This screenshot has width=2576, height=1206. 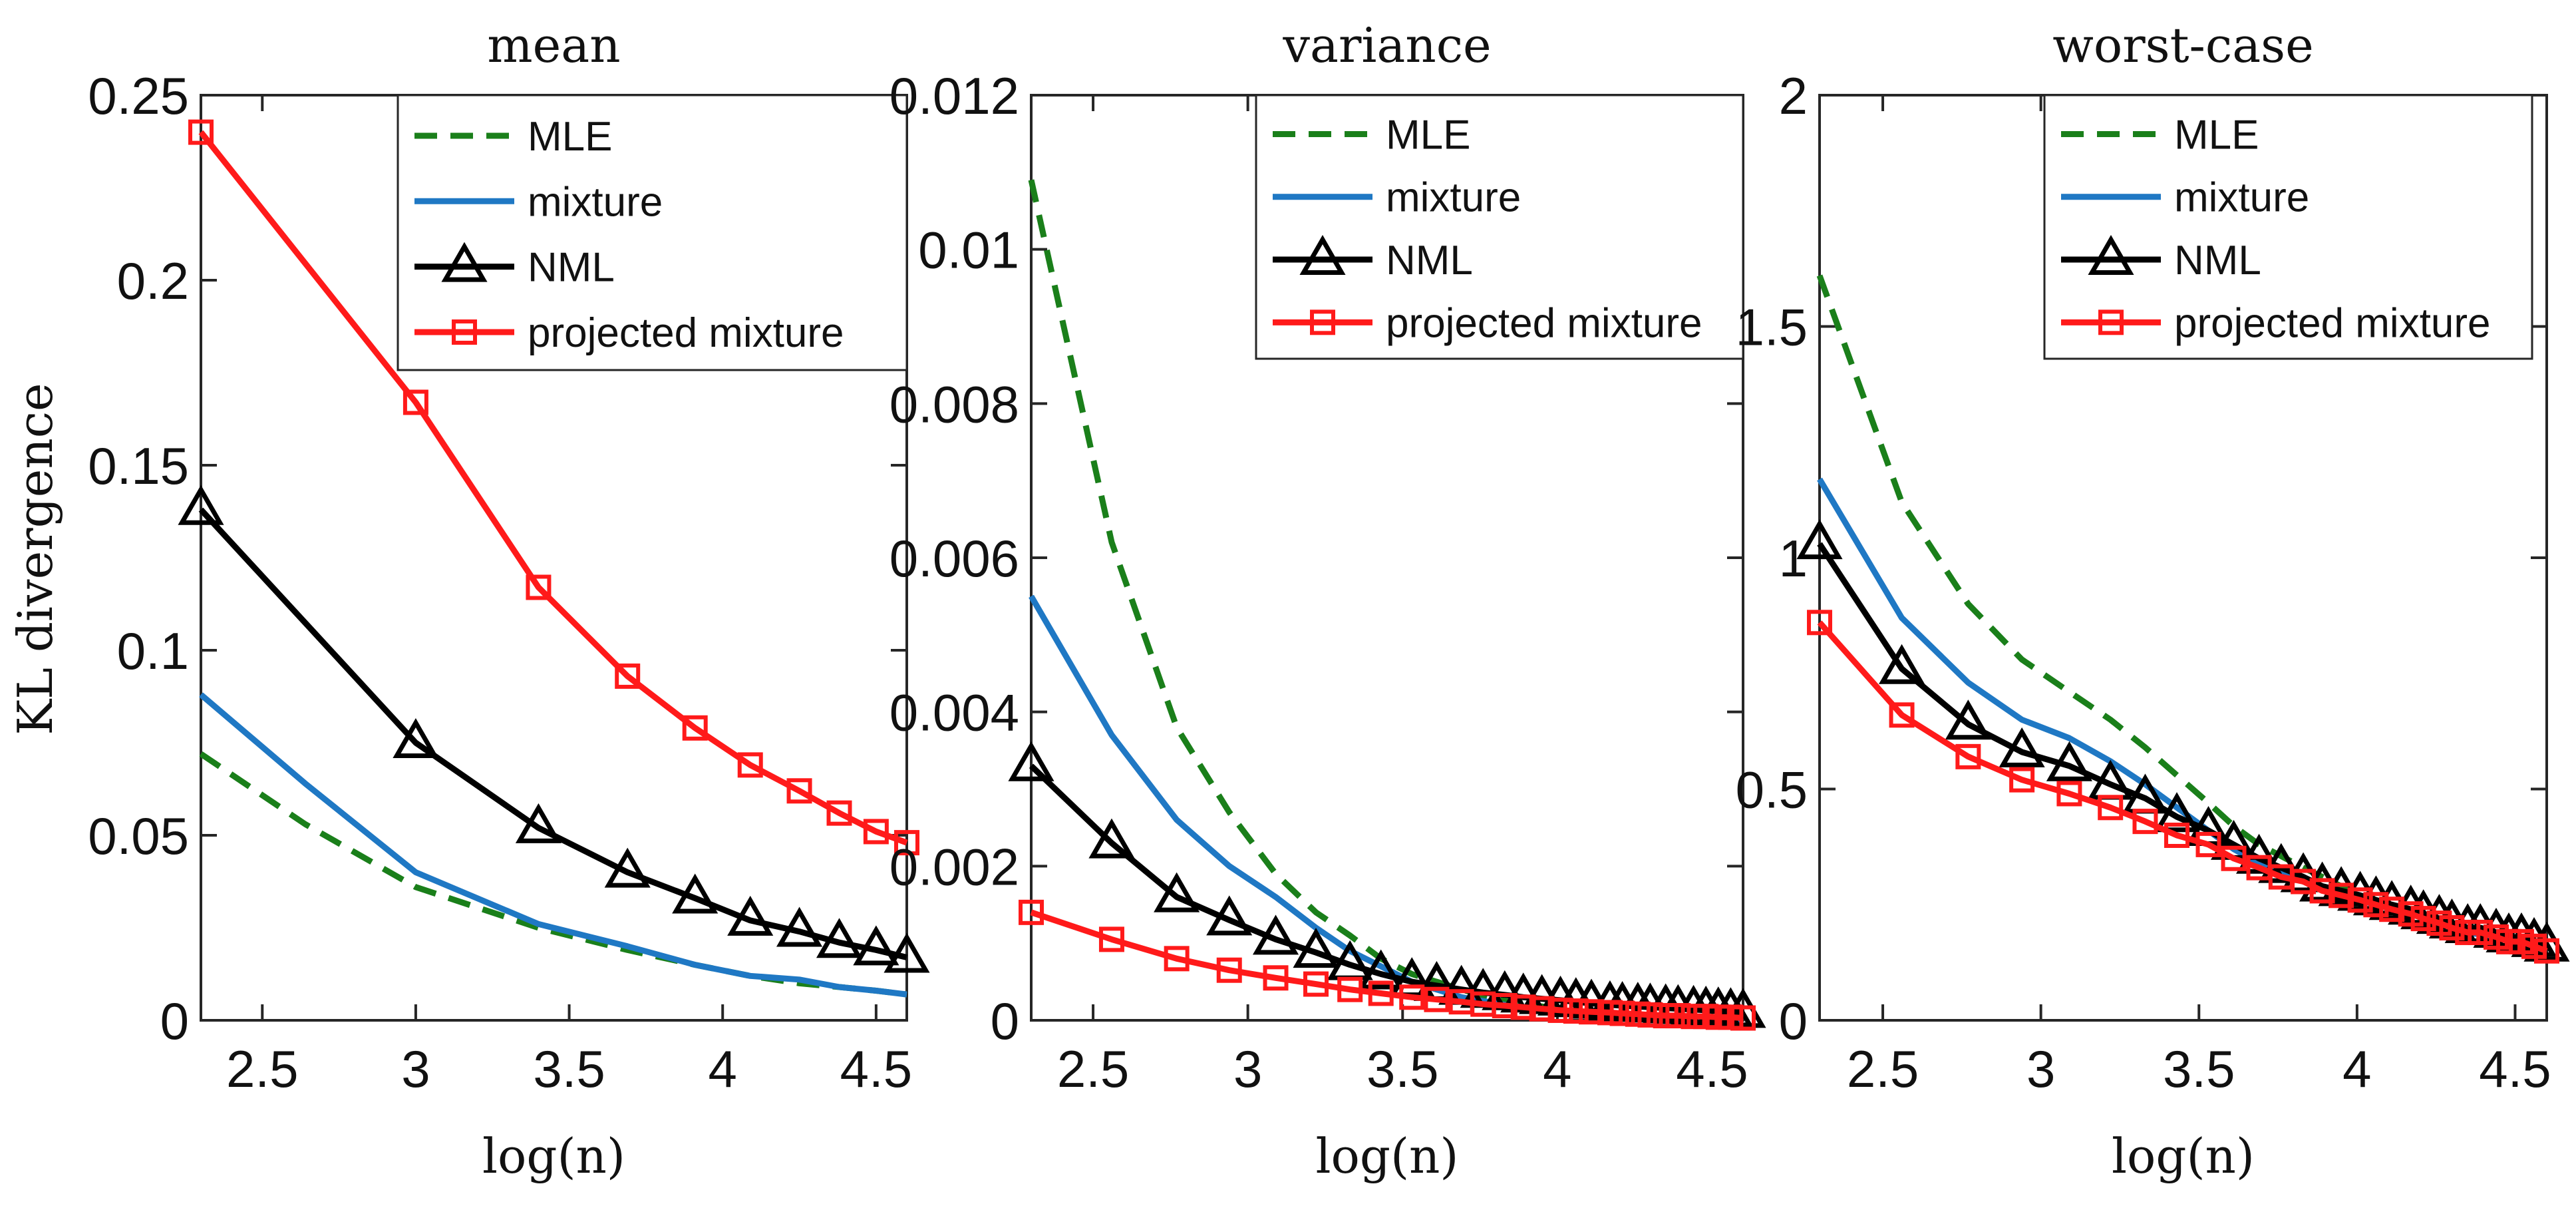 I want to click on y-tick-label: 0.008, so click(x=954, y=404).